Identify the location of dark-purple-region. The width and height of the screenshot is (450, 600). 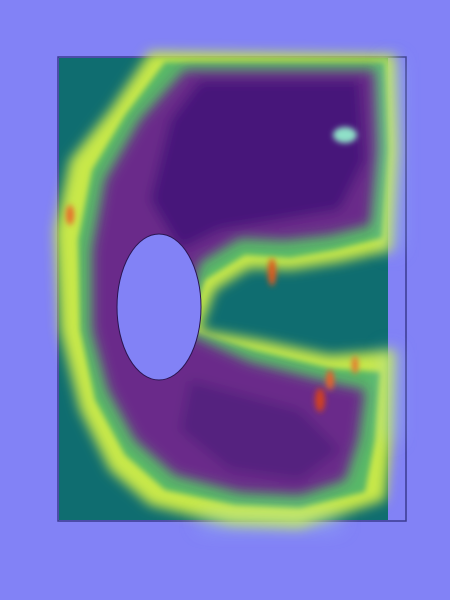
(257, 165).